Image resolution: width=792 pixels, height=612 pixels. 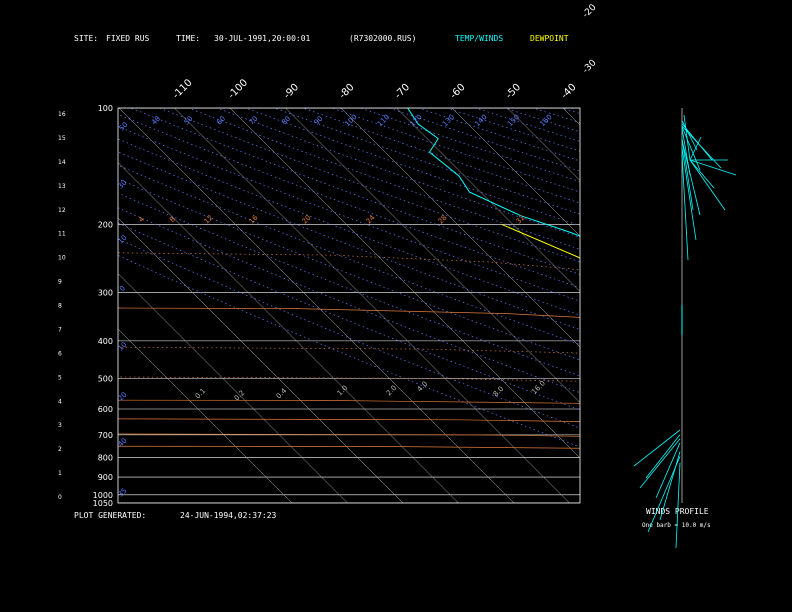 I want to click on wind-profile-note: One barb = 10.0 m/s, so click(x=676, y=525).